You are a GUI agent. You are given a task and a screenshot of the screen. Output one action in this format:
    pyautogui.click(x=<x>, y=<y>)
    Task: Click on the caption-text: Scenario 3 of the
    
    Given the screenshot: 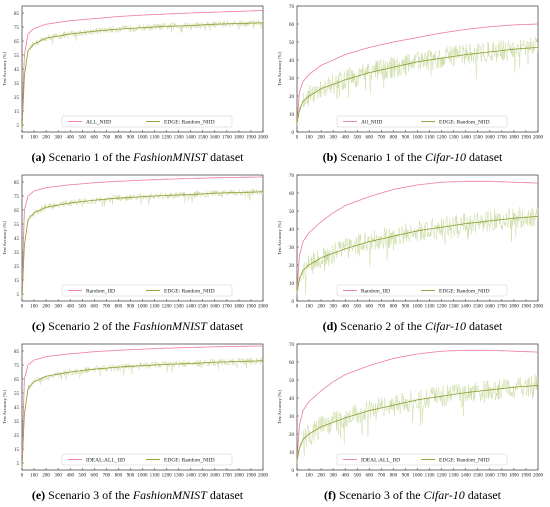 What is the action you would take?
    pyautogui.click(x=89, y=495)
    